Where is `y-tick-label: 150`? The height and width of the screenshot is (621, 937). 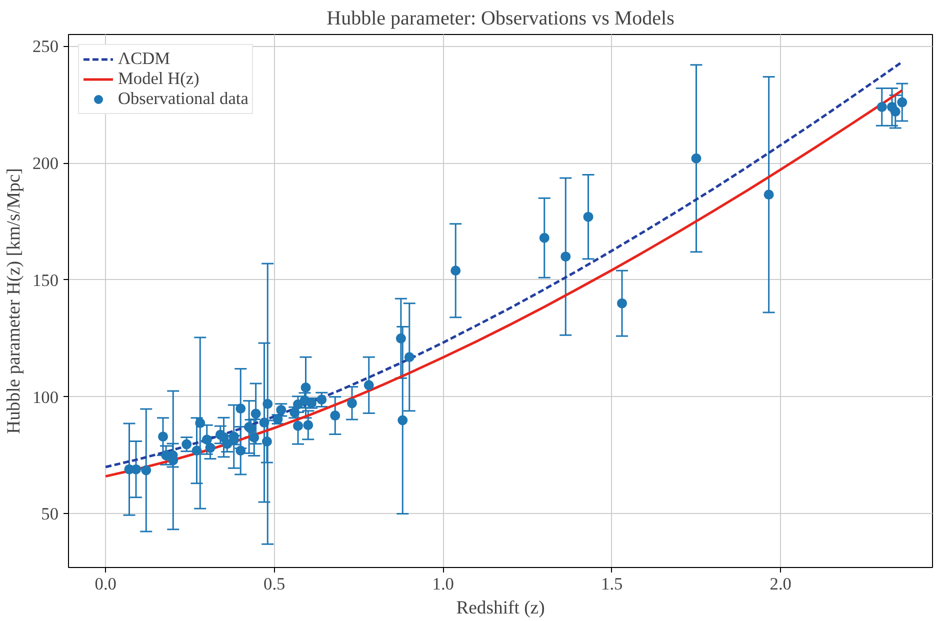
y-tick-label: 150 is located at coordinates (45, 280).